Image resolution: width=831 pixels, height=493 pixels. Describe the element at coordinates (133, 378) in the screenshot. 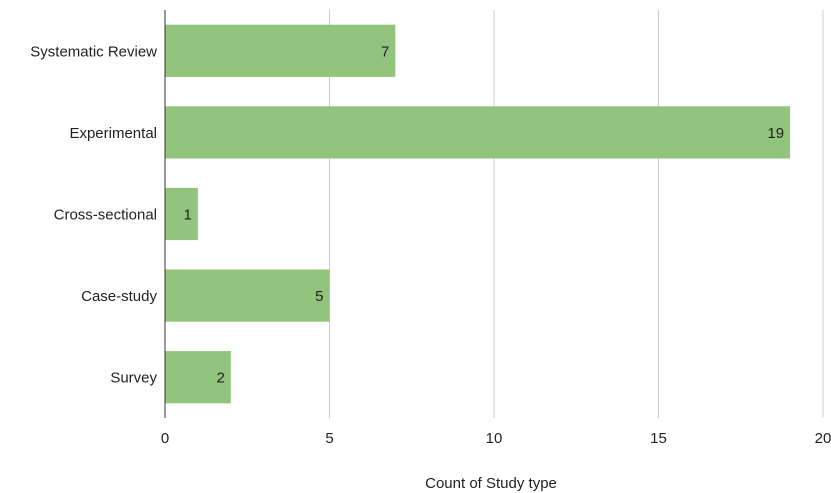

I see `category-label-4: Survey` at that location.